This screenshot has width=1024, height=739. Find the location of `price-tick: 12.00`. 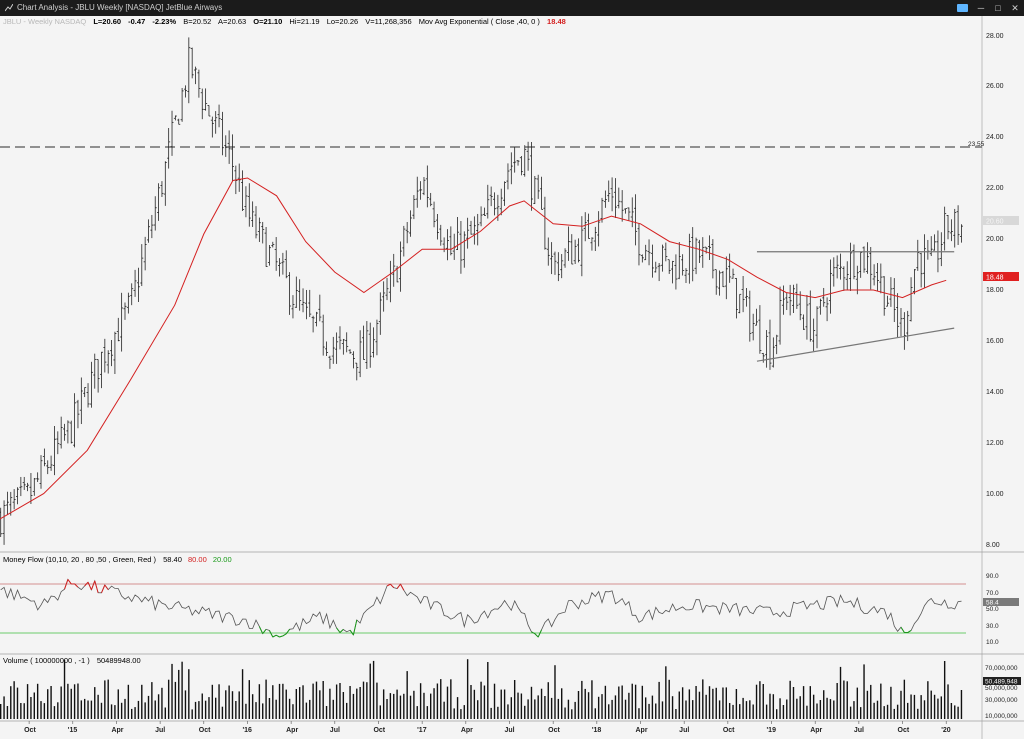

price-tick: 12.00 is located at coordinates (995, 443).